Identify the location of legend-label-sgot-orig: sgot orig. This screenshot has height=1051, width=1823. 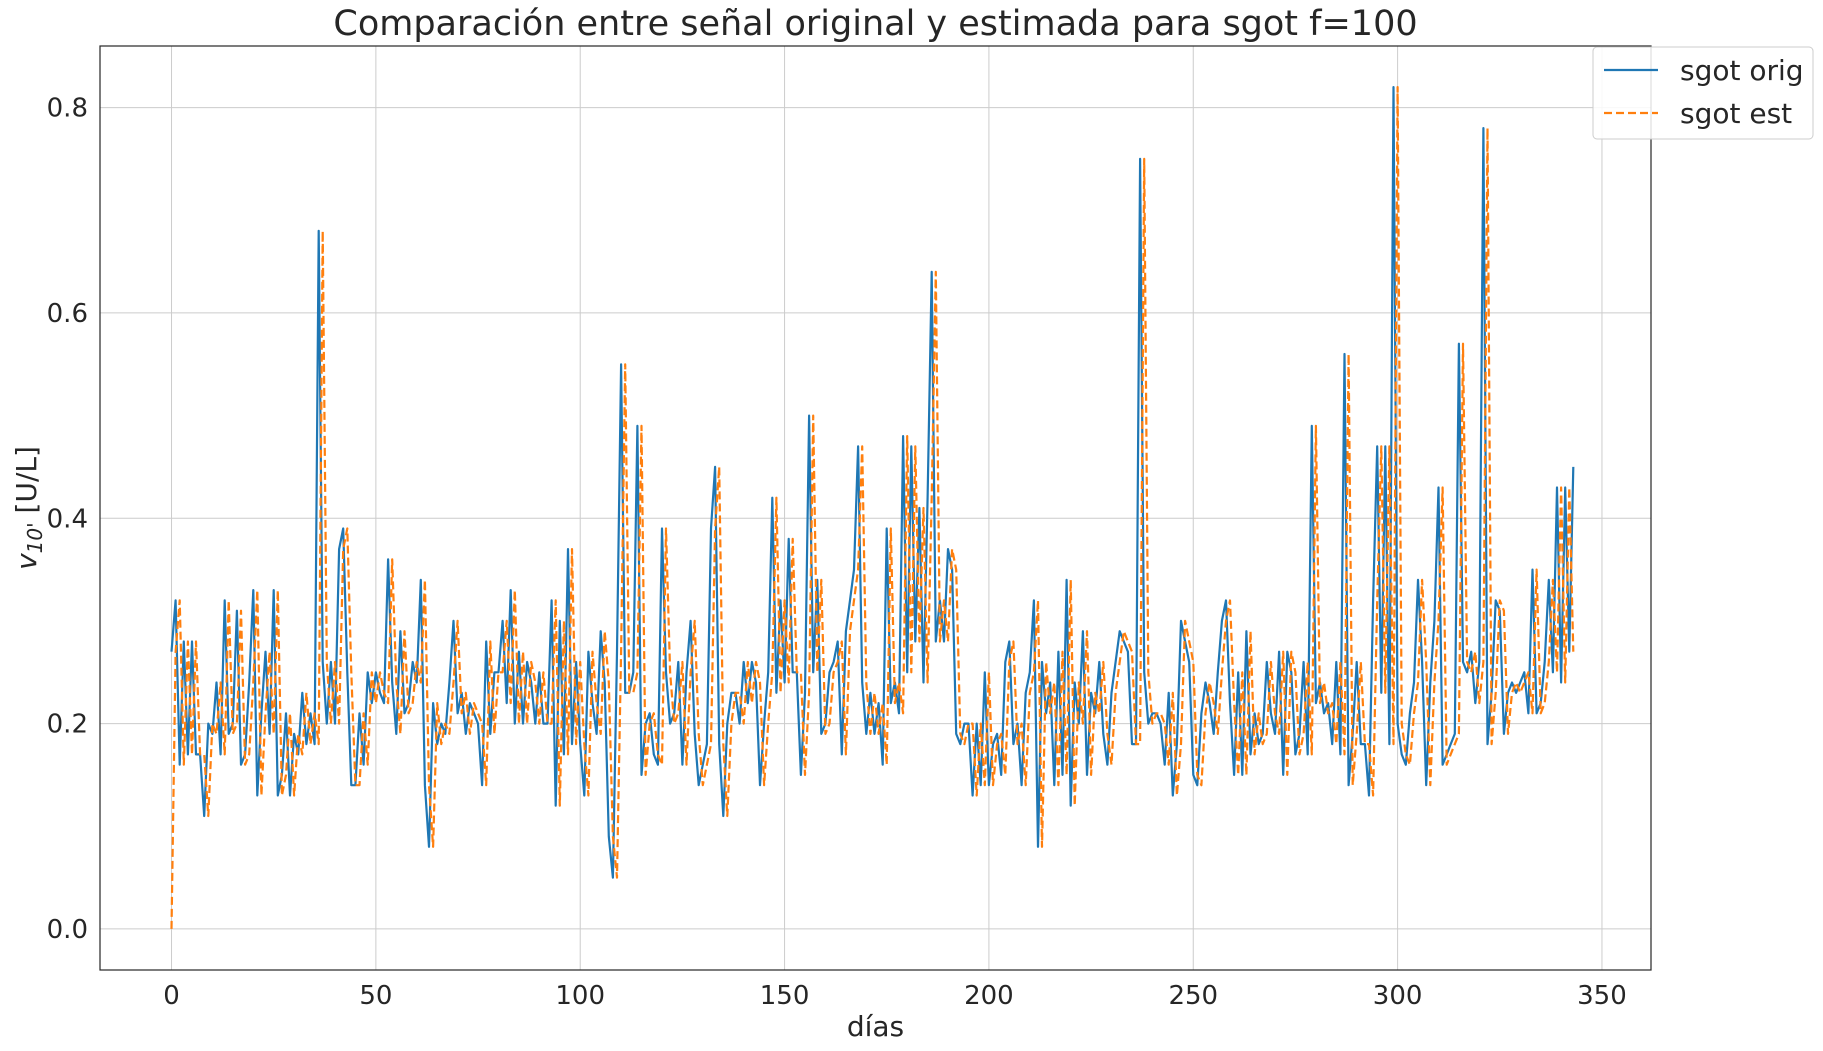
(1742, 70).